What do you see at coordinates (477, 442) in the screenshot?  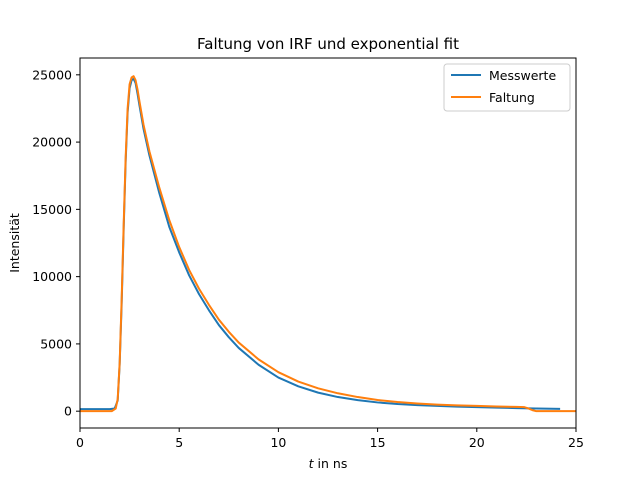 I see `x-tick-label: 20` at bounding box center [477, 442].